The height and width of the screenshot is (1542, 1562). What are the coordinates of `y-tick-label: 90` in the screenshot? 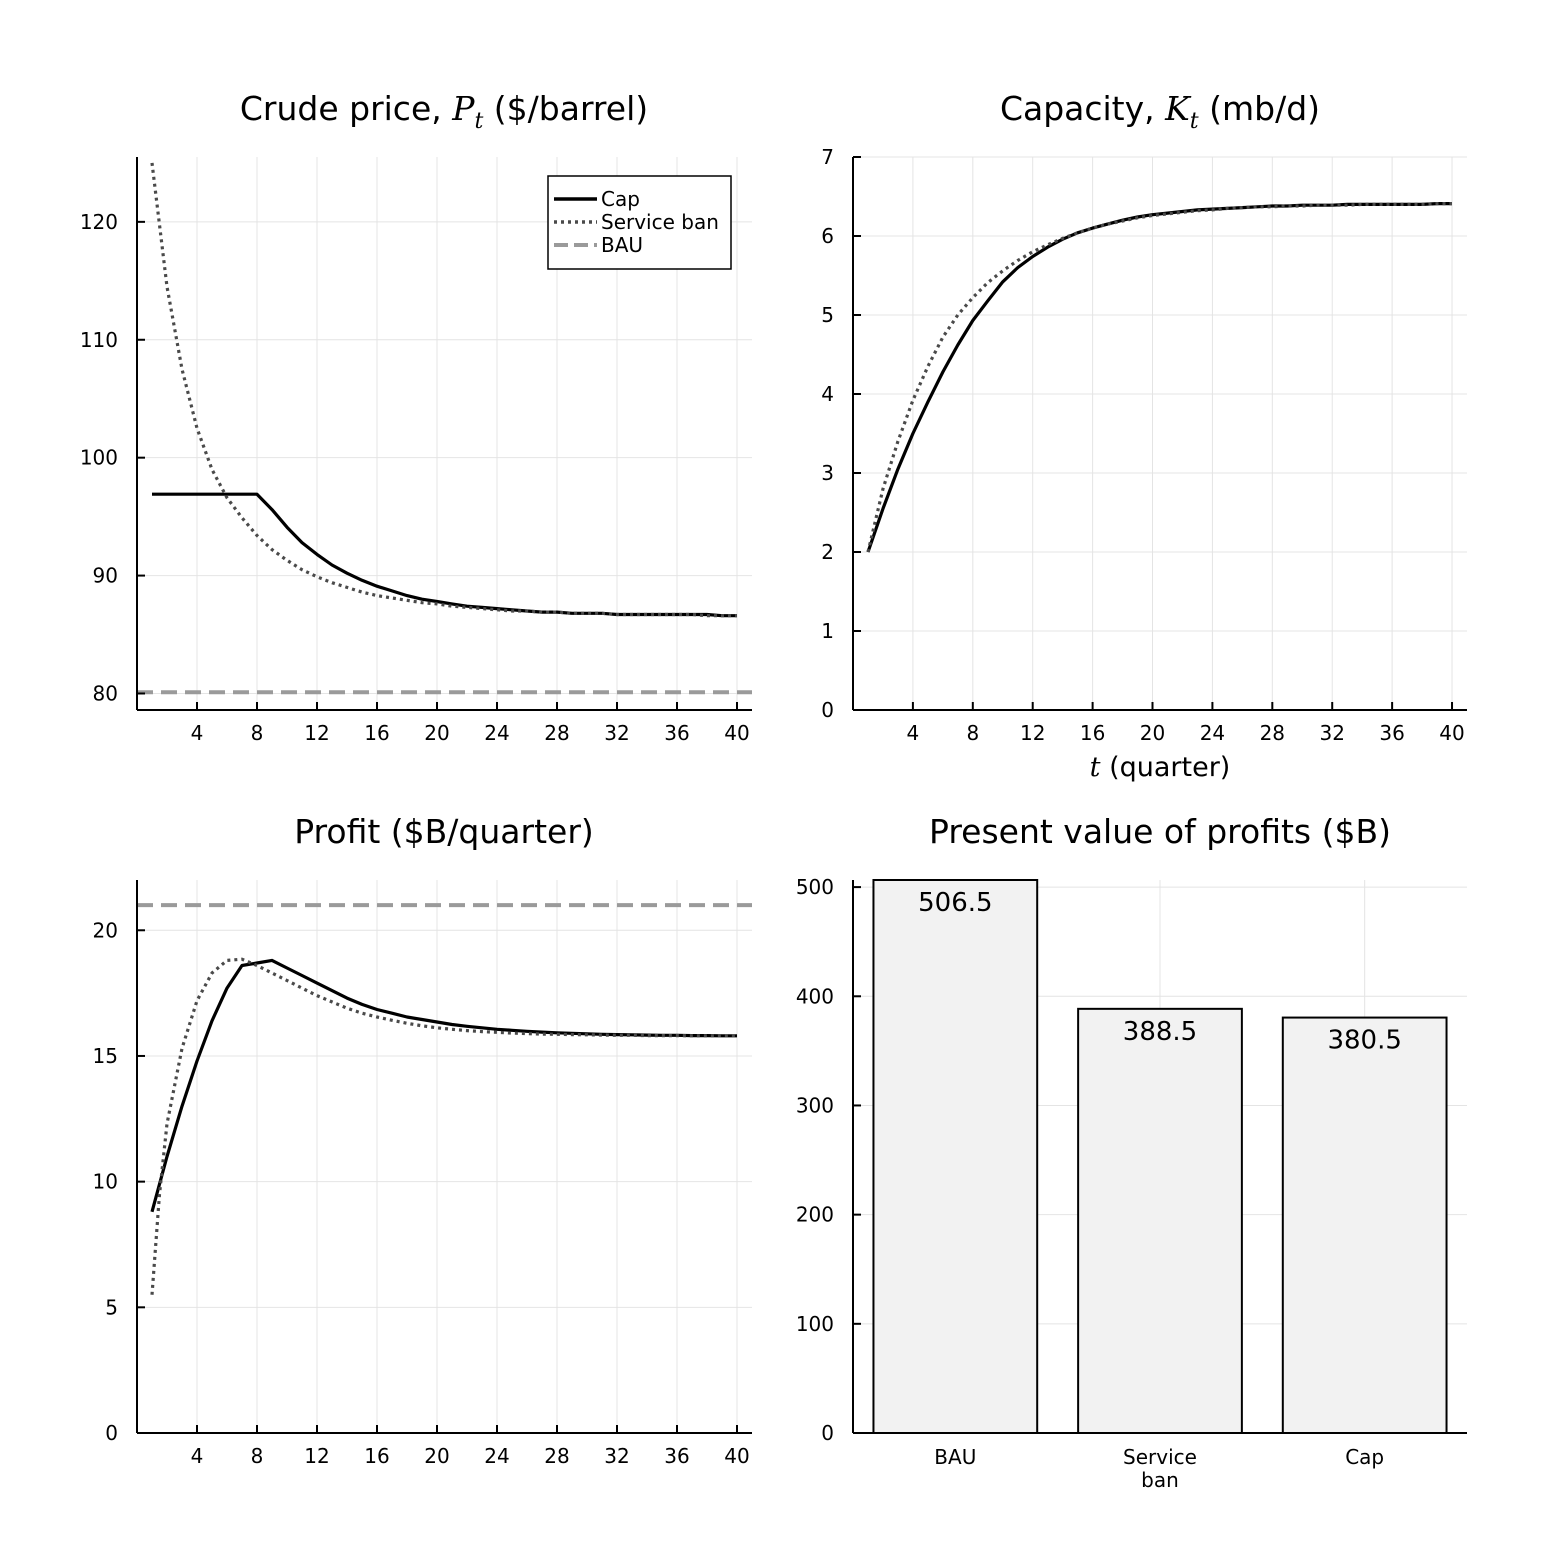 It's located at (105, 576).